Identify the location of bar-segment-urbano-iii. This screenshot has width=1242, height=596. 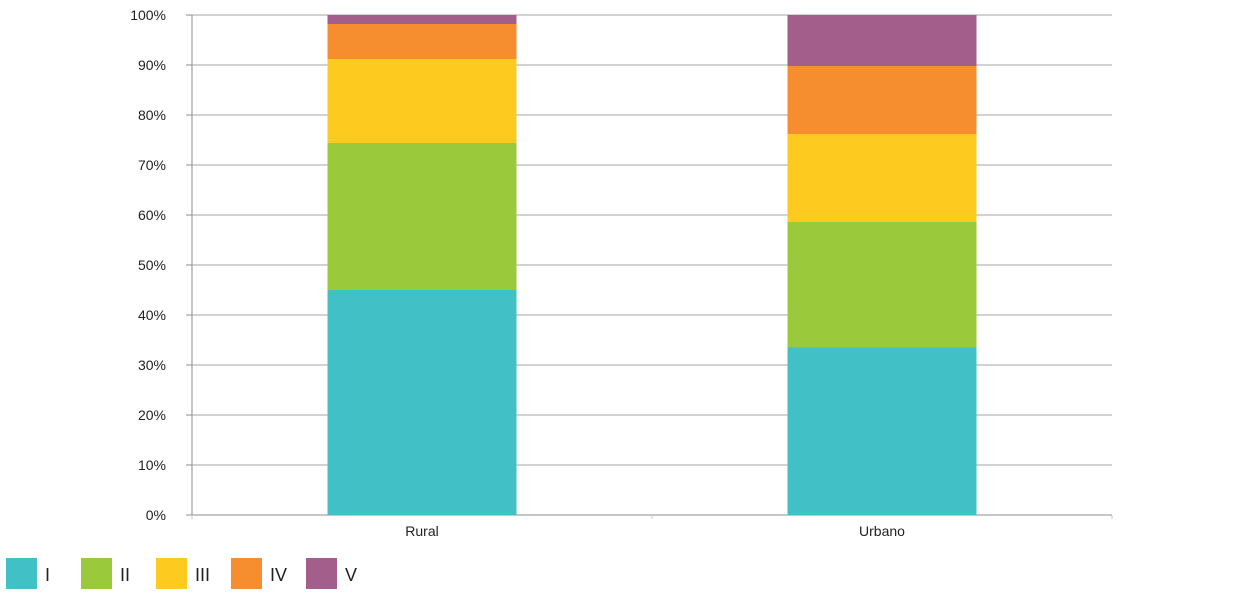
(882, 178).